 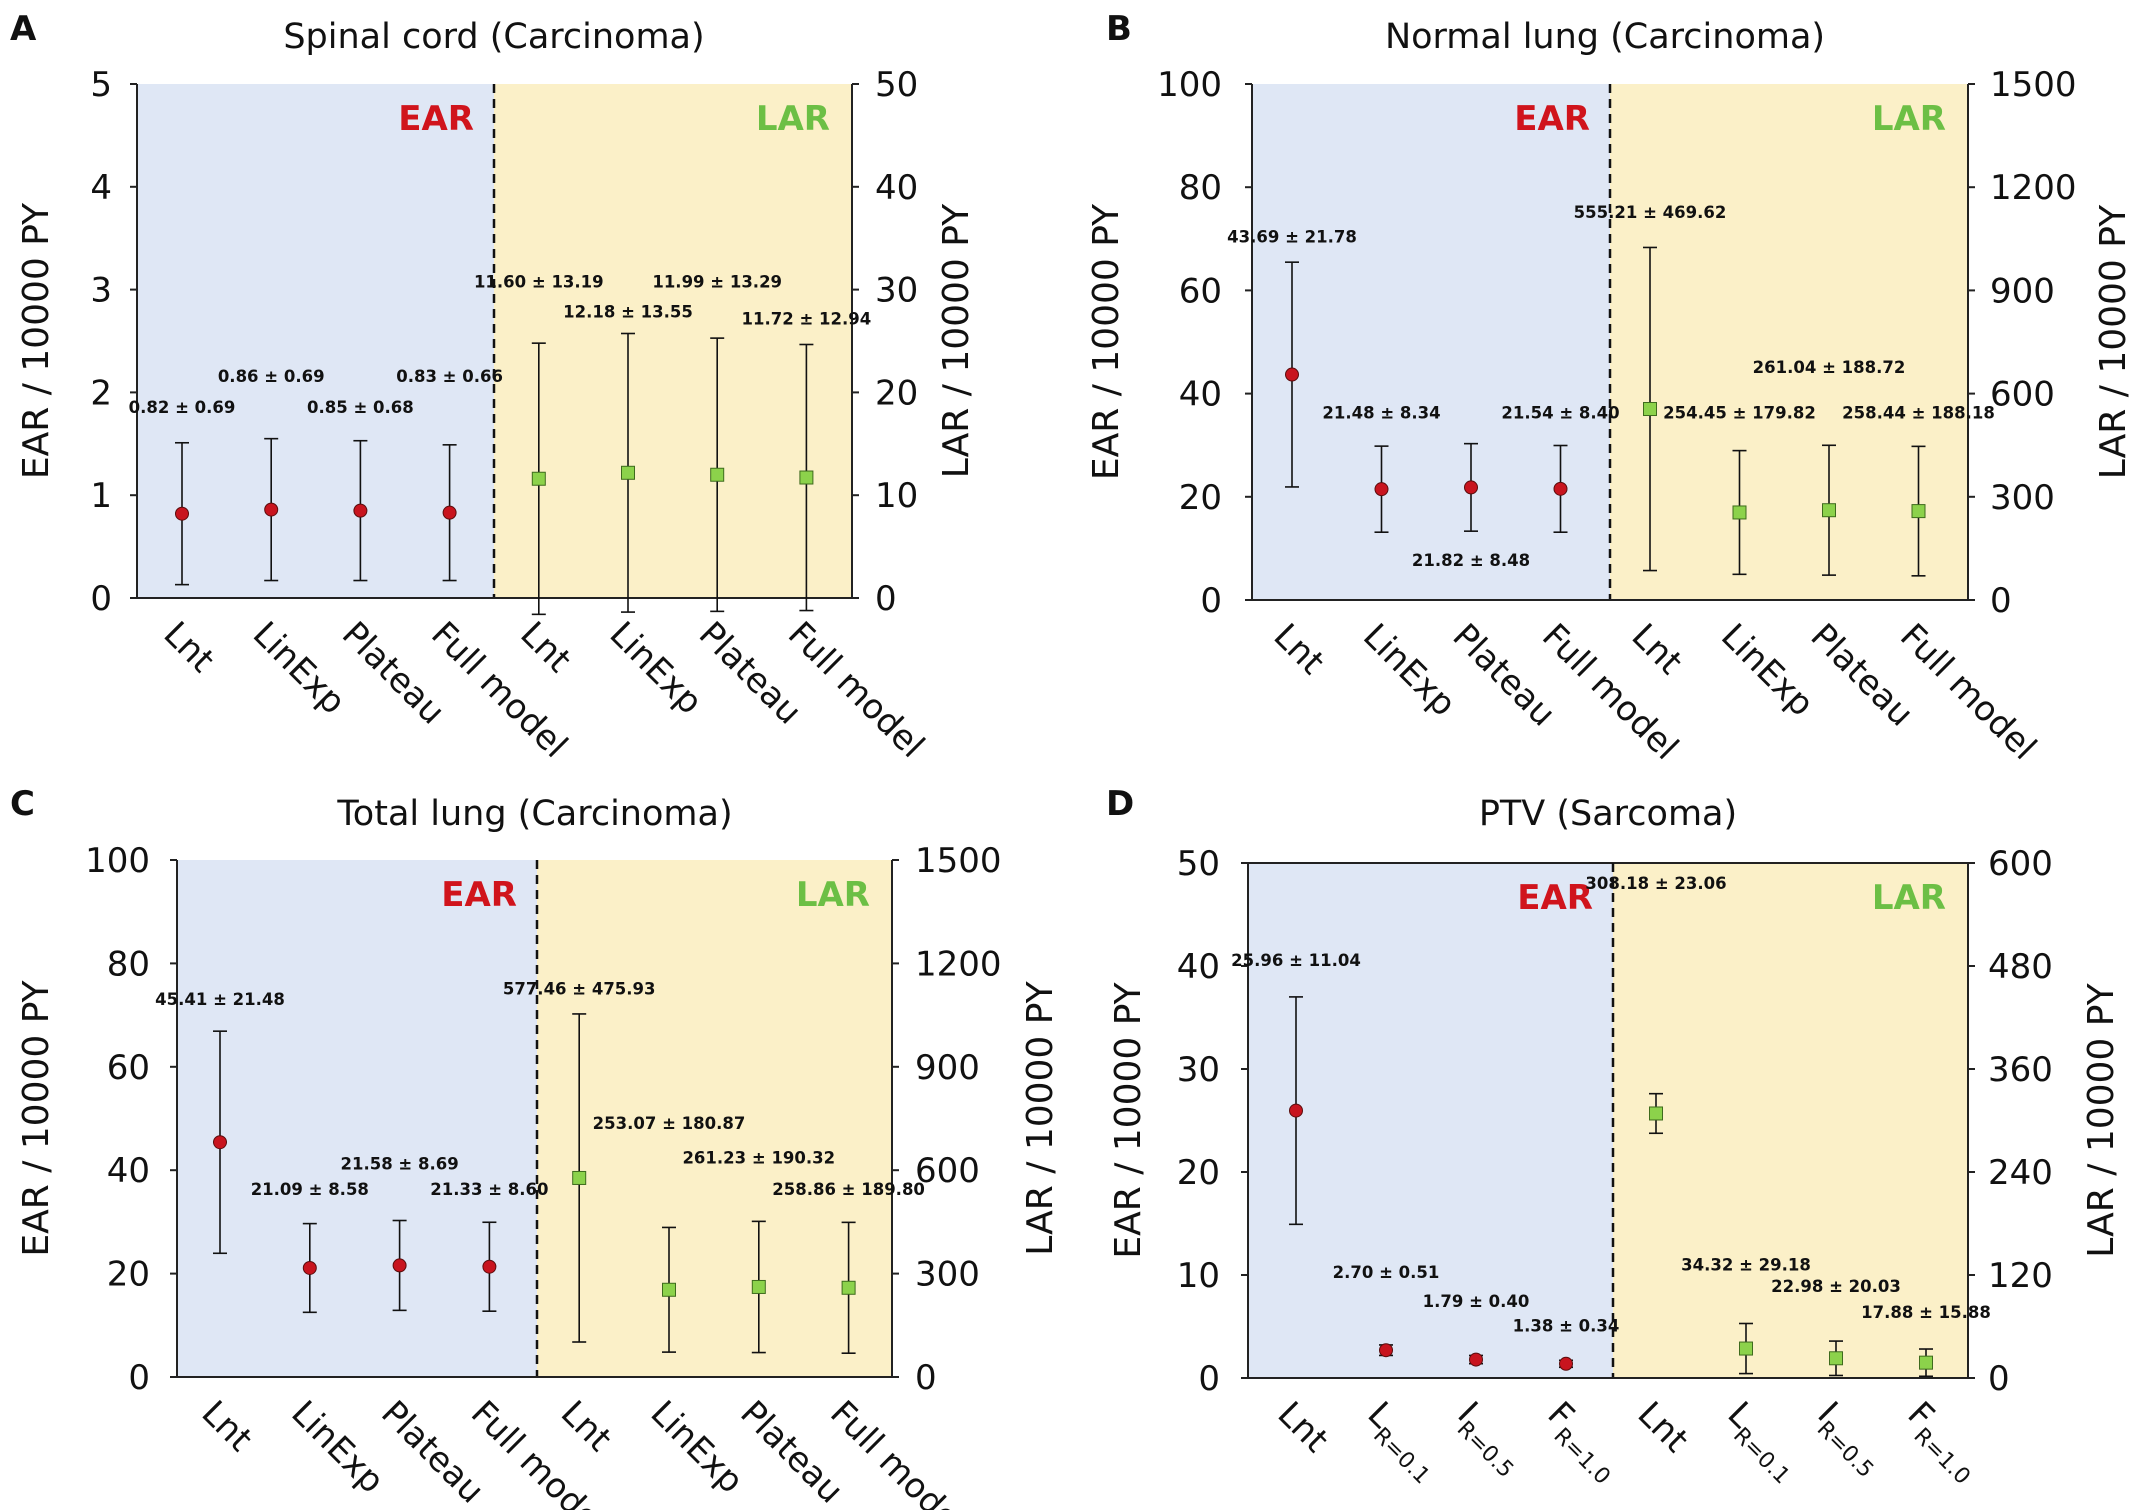 What do you see at coordinates (1608, 814) in the screenshot?
I see `chart-title: PTV (Sarcoma)` at bounding box center [1608, 814].